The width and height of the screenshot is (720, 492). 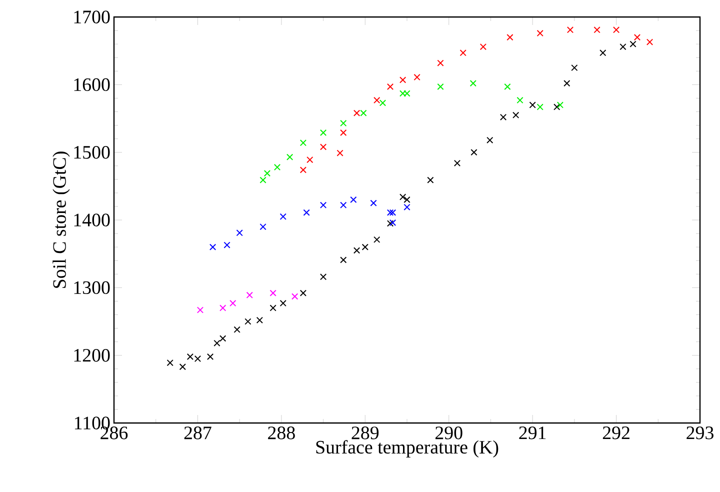 I want to click on x-tick-label: 291, so click(x=532, y=433).